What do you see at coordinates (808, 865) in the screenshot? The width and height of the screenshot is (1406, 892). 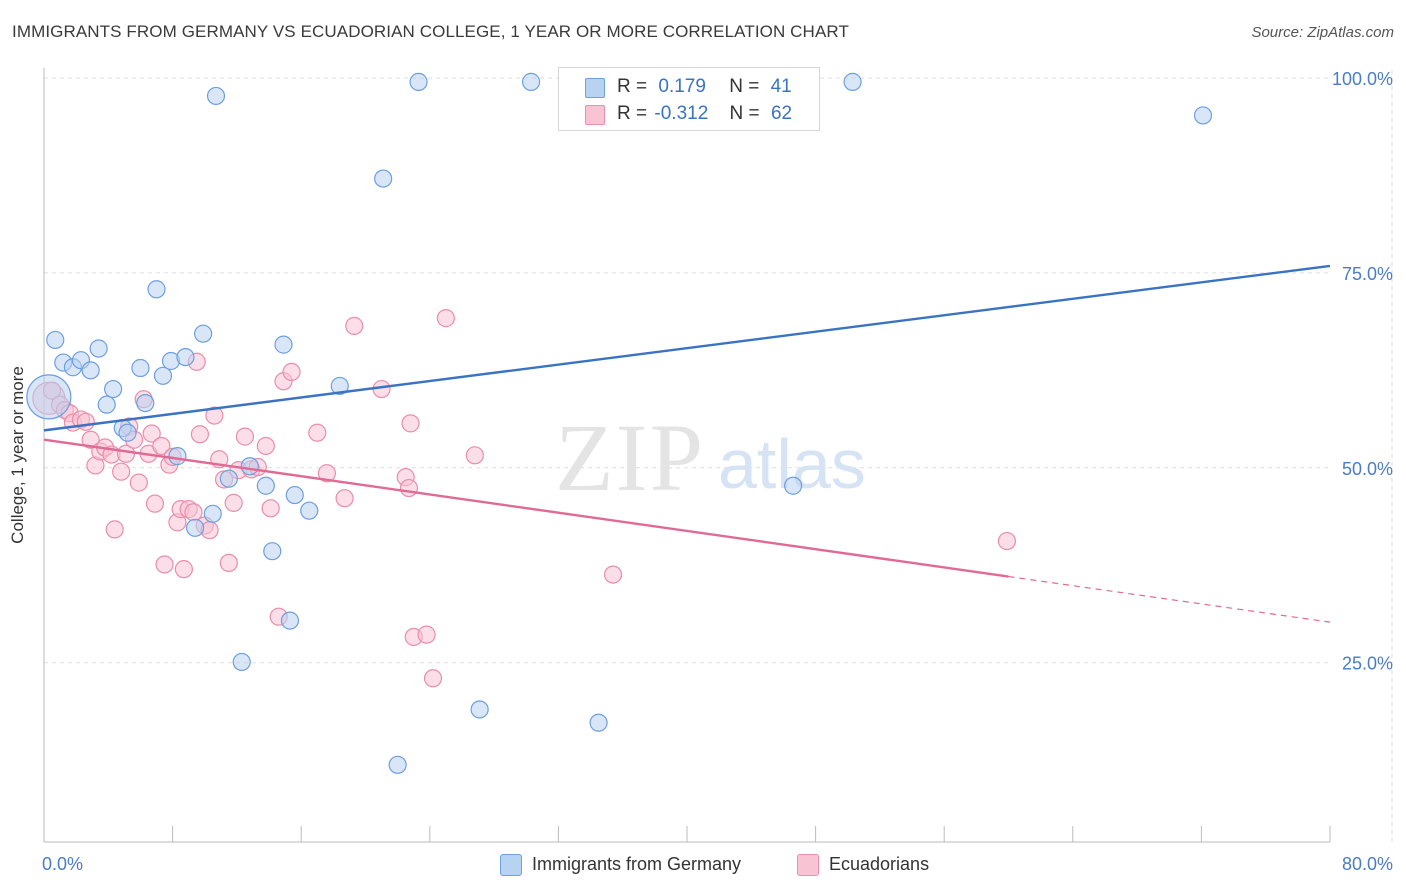 I see `legend-swatch-ecuadorians` at bounding box center [808, 865].